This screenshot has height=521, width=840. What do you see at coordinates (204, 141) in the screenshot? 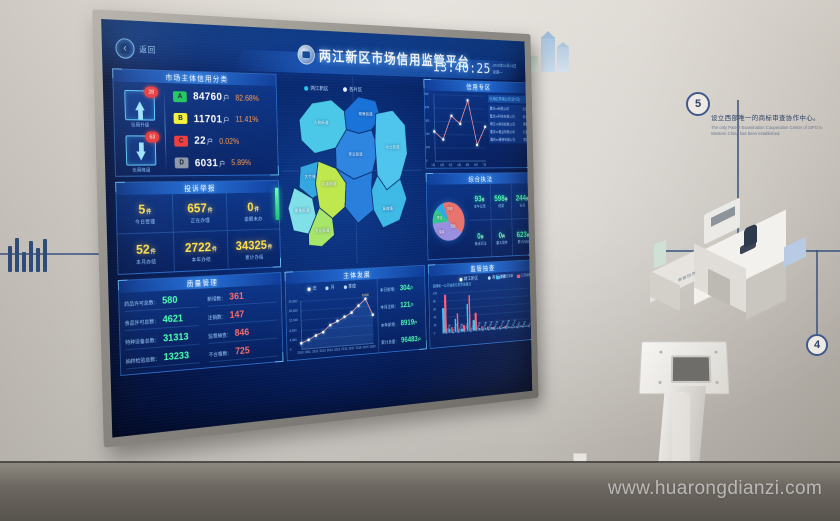
I see `grade-count: 22户` at bounding box center [204, 141].